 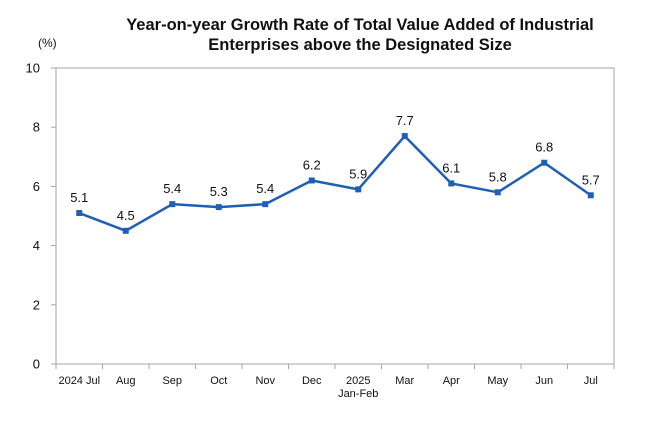 I want to click on x-tick-label: Sep, so click(x=172, y=381).